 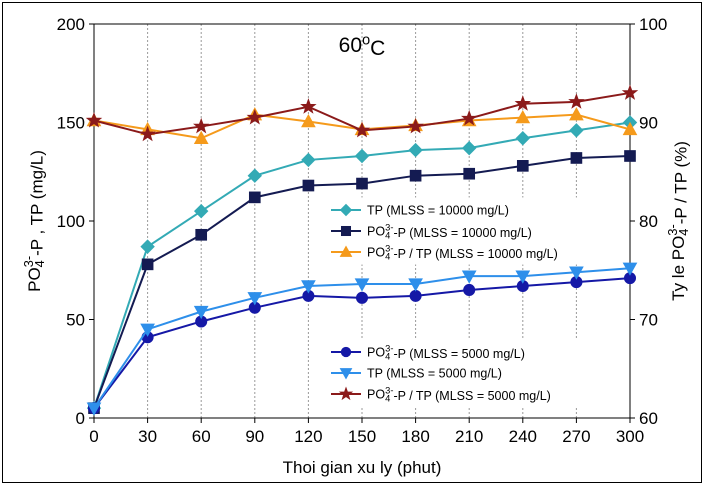 What do you see at coordinates (434, 374) in the screenshot?
I see `legend-label: TP (MLSS = 5000 mg/L)` at bounding box center [434, 374].